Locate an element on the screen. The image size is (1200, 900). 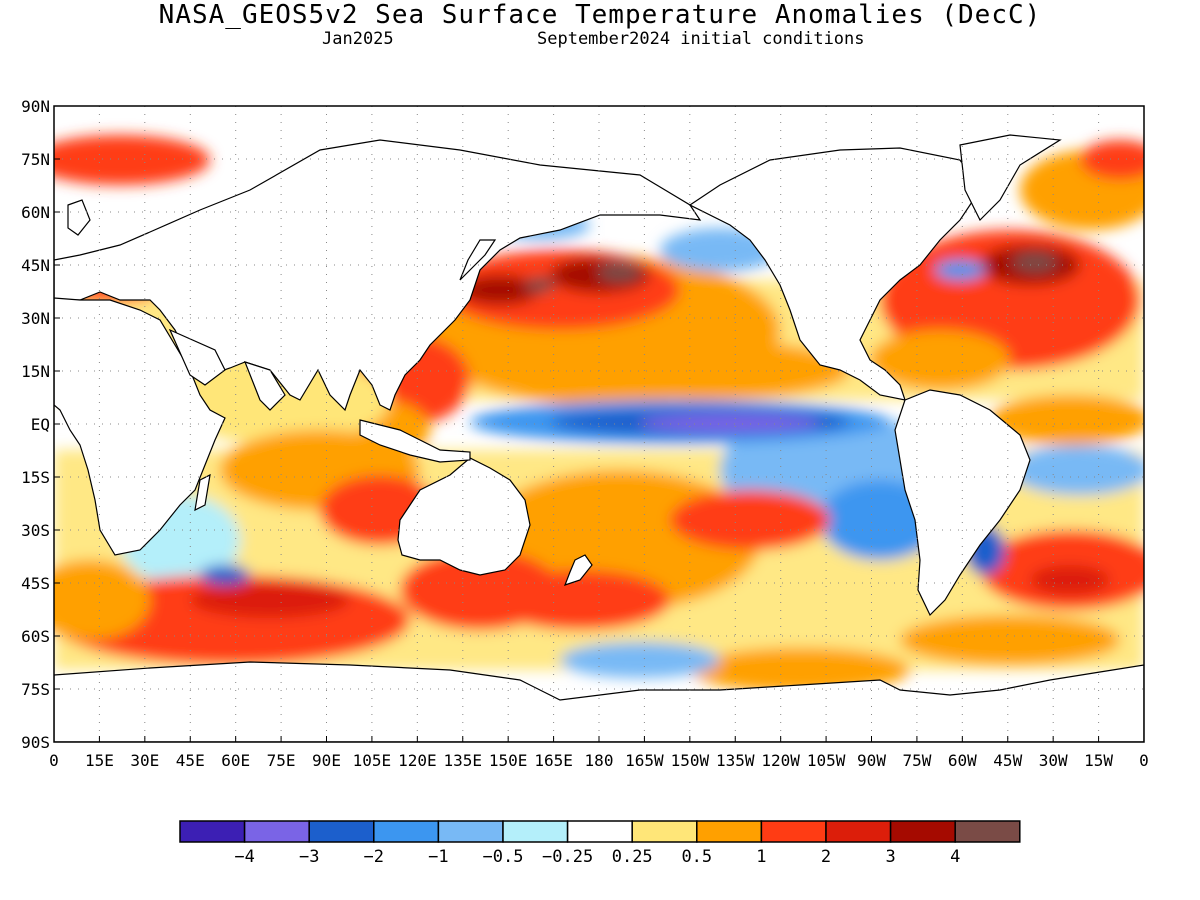
lon-label: 90W is located at coordinates (871, 760).